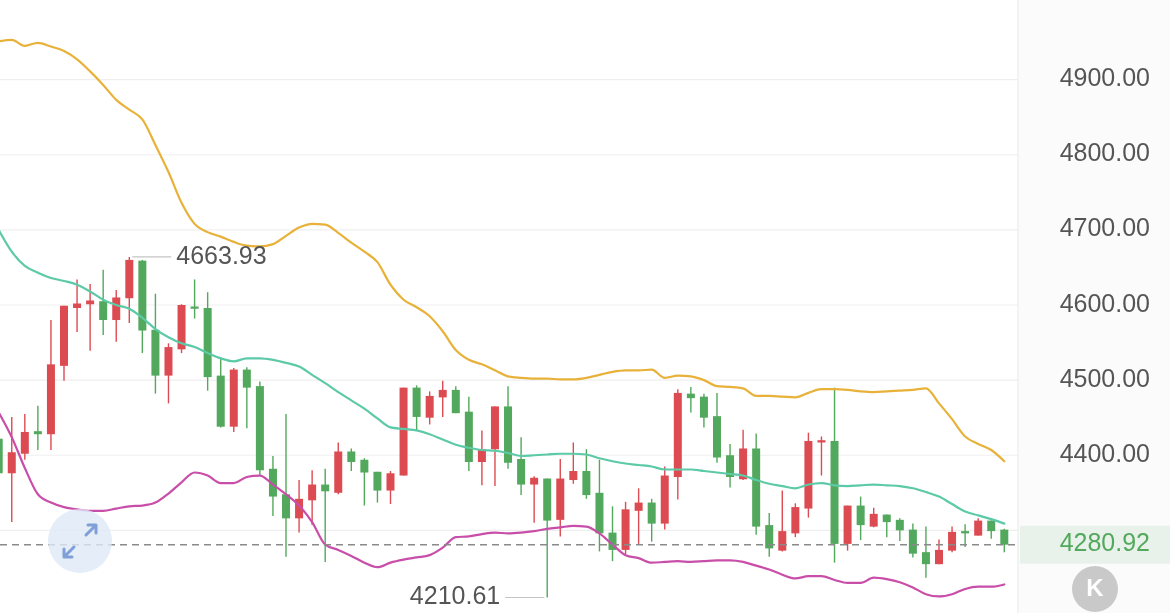 The image size is (1170, 613). Describe the element at coordinates (1104, 77) in the screenshot. I see `y-tick-label: 4900.00` at that location.